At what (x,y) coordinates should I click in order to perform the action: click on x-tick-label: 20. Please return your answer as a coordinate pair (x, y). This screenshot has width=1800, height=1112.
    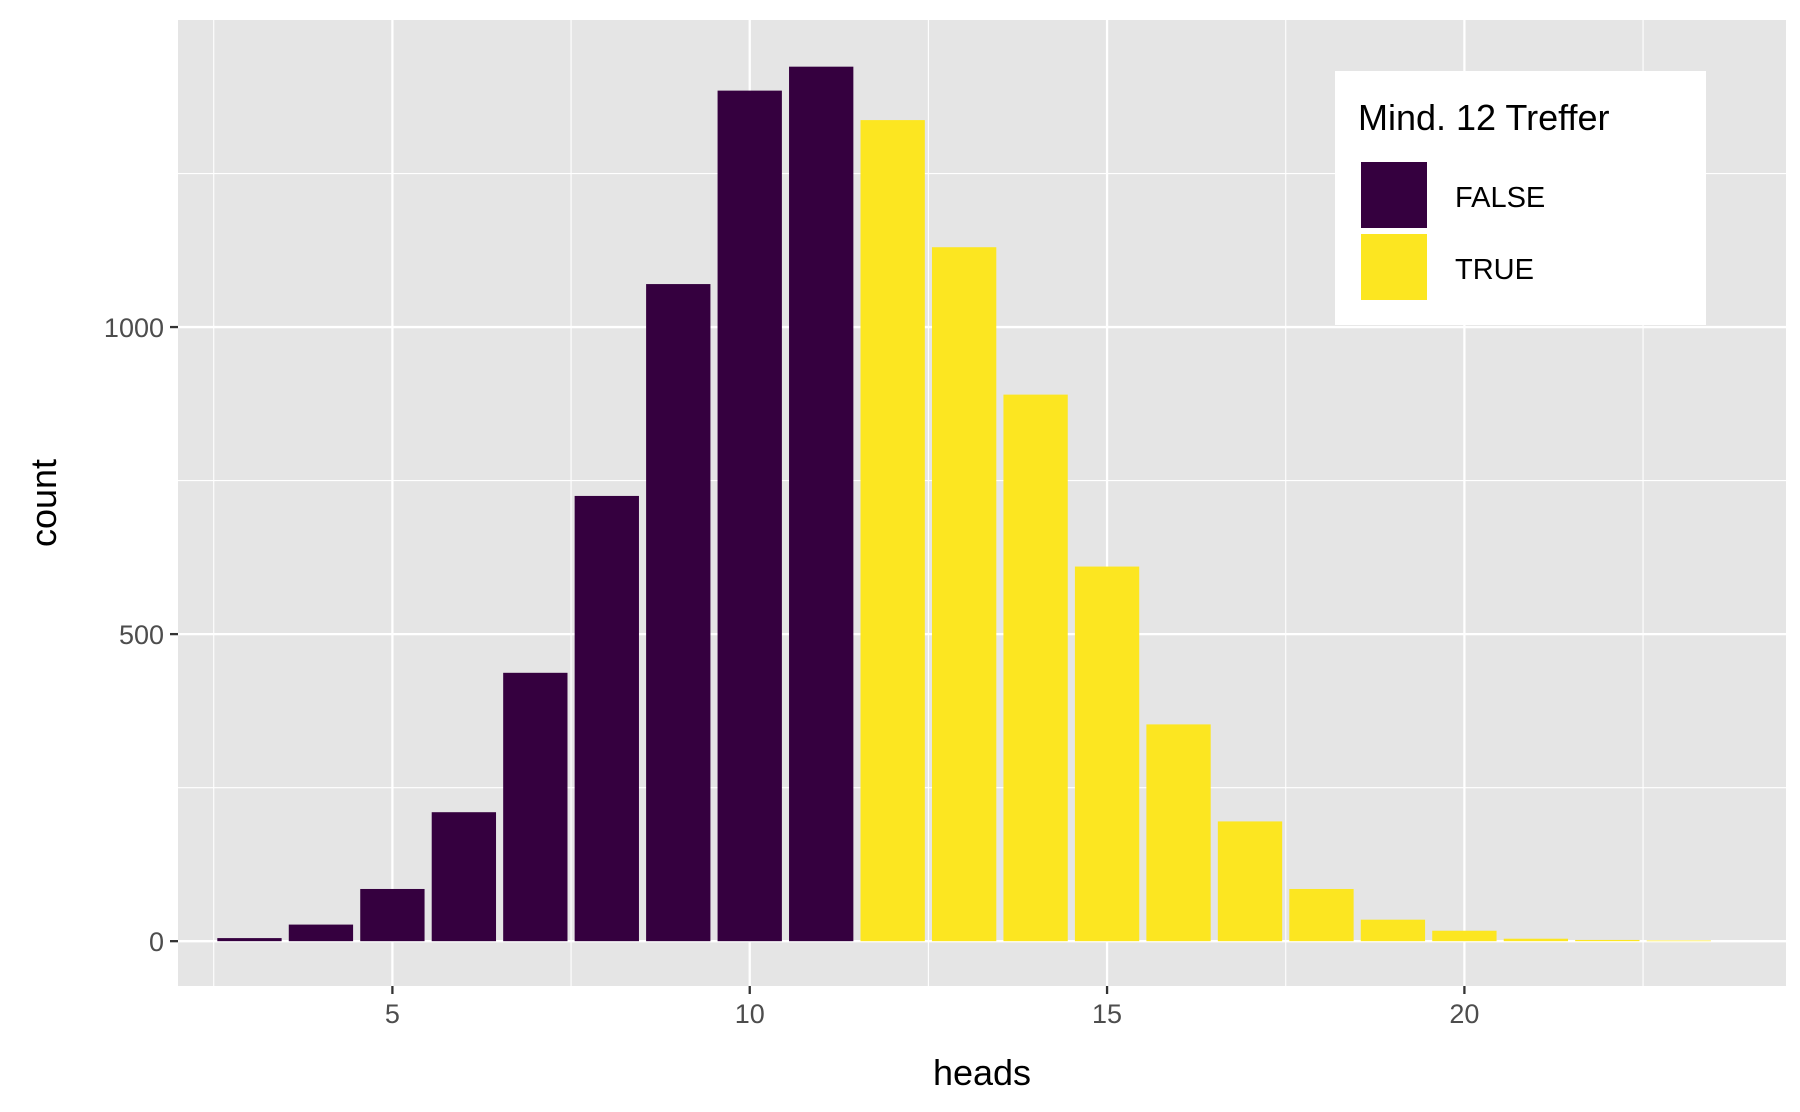
    Looking at the image, I should click on (1464, 1014).